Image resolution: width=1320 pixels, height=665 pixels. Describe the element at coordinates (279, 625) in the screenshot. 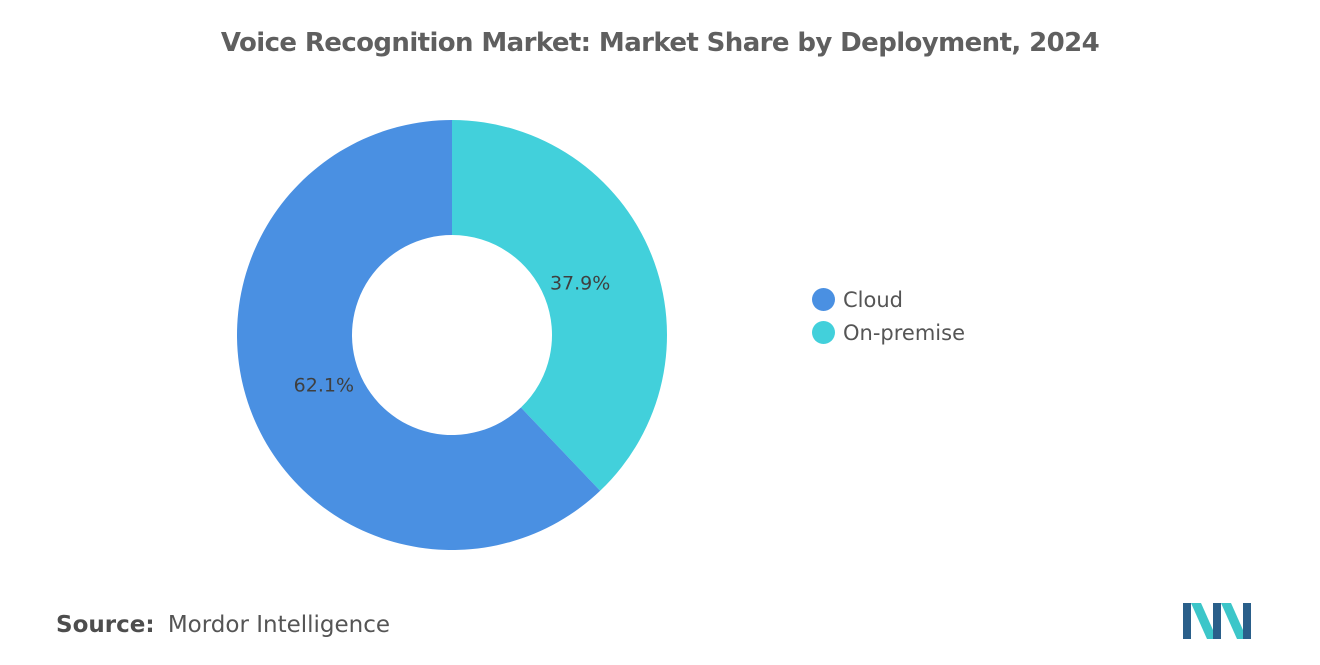

I see `source-text: Mordor Intelligence` at that location.